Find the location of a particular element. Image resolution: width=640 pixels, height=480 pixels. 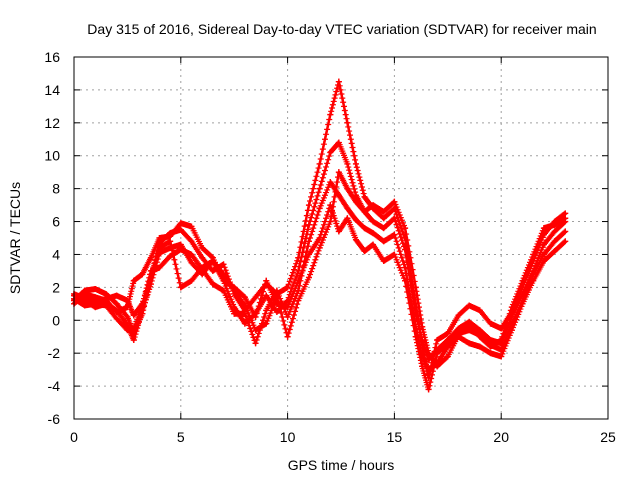

y-tick-label: -6 is located at coordinates (54, 419).